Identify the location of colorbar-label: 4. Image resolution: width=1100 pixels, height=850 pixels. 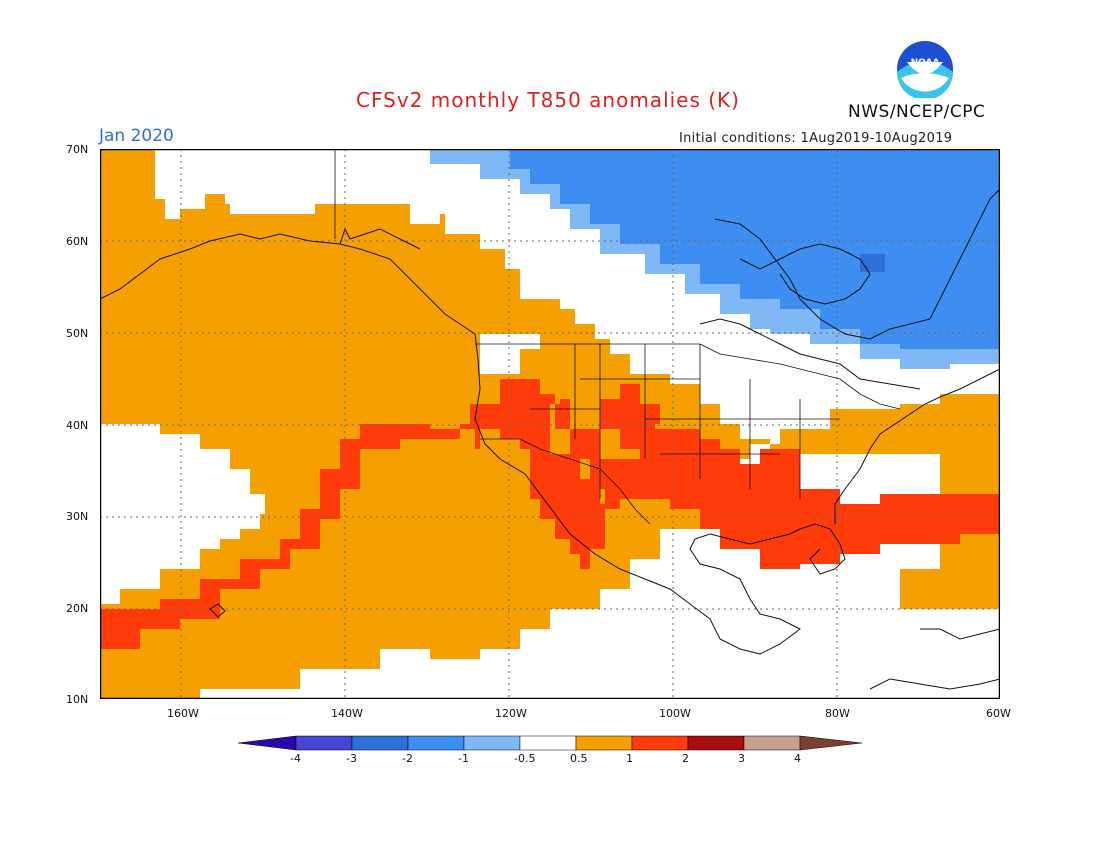
(797, 758).